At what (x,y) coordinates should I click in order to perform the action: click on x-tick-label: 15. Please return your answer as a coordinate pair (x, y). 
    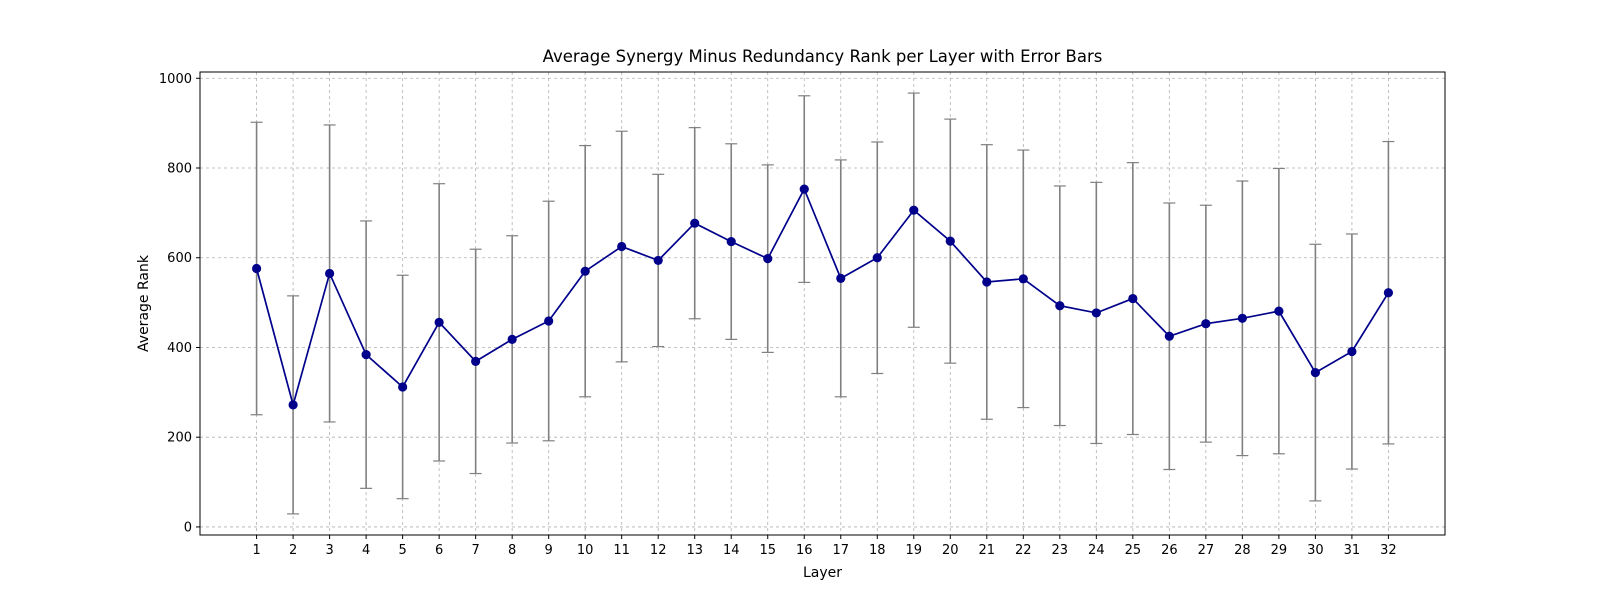
    Looking at the image, I should click on (767, 550).